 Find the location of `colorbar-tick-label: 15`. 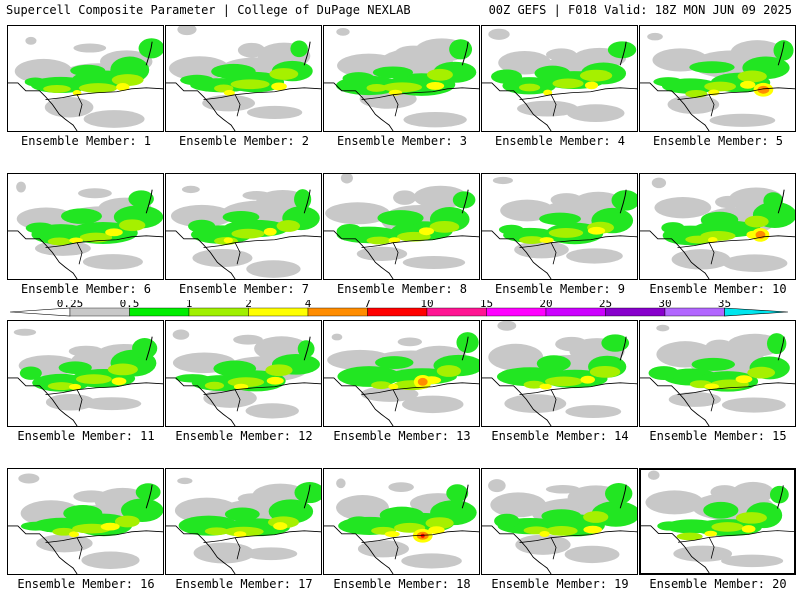

colorbar-tick-label: 15 is located at coordinates (486, 305).